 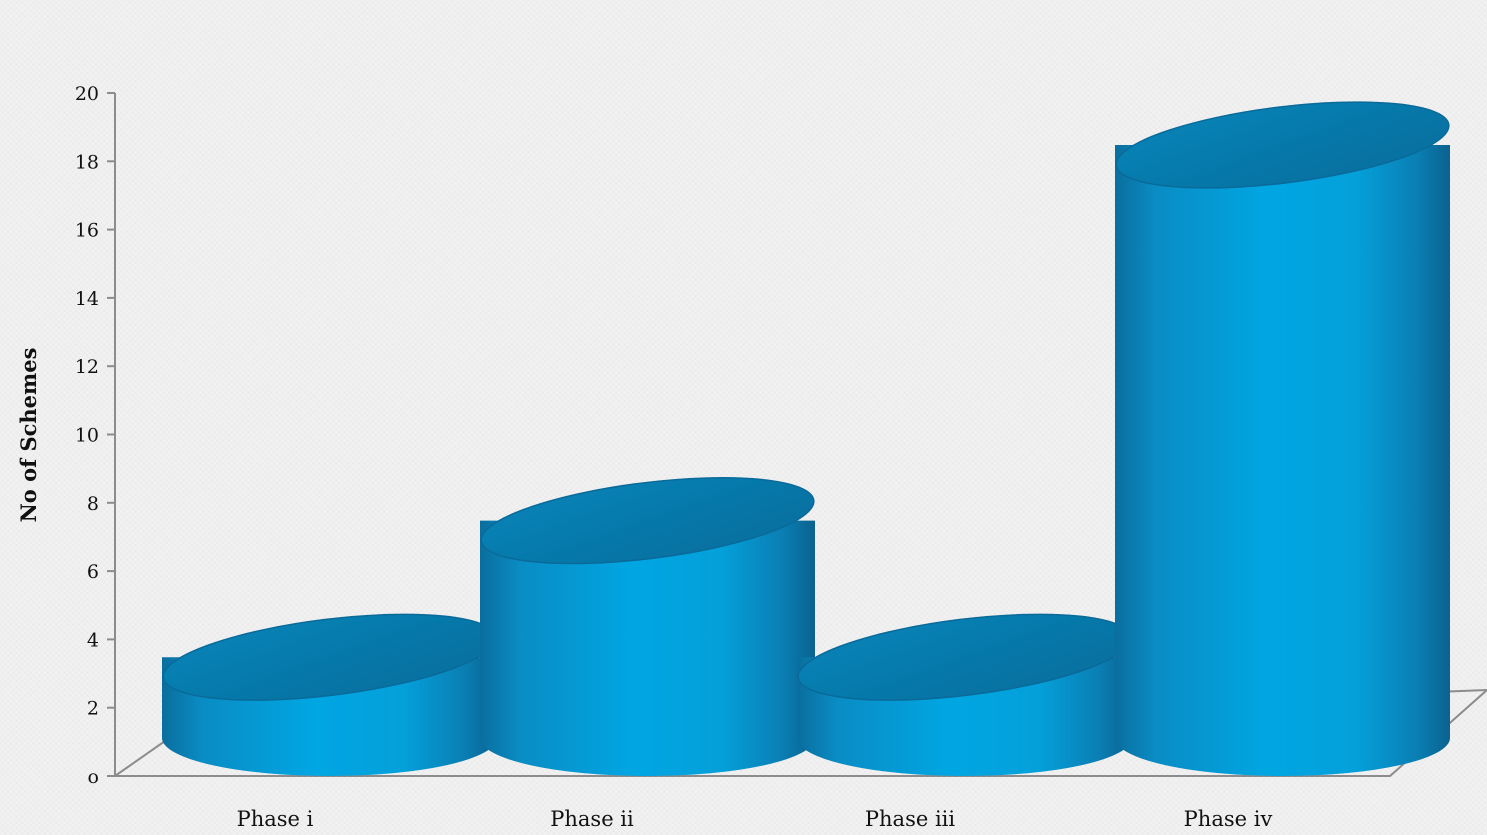 I want to click on category-labels: Phase i Phase ii Phase iii Phase iv, so click(x=755, y=819).